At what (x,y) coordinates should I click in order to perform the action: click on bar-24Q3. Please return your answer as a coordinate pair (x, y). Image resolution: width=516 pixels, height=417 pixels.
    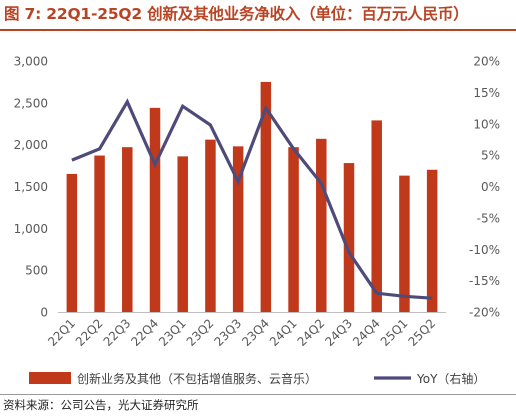
    Looking at the image, I should click on (349, 237).